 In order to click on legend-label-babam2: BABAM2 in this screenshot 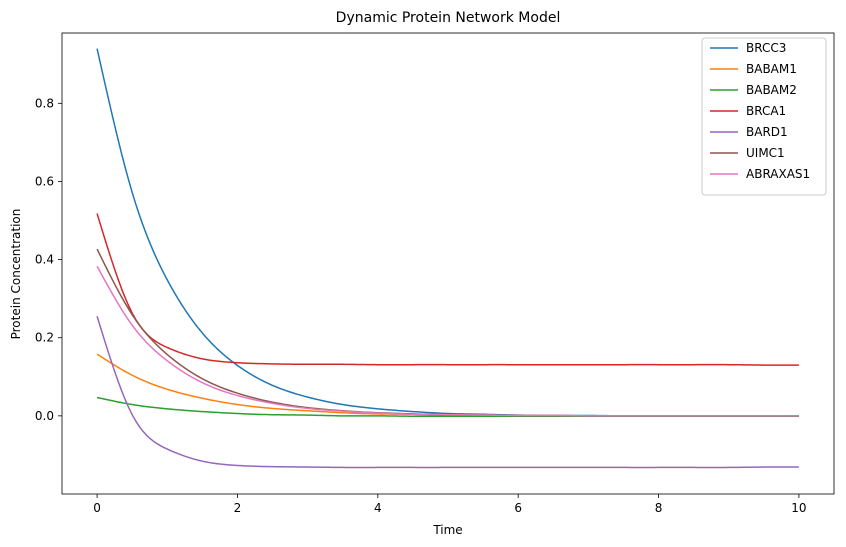, I will do `click(771, 90)`.